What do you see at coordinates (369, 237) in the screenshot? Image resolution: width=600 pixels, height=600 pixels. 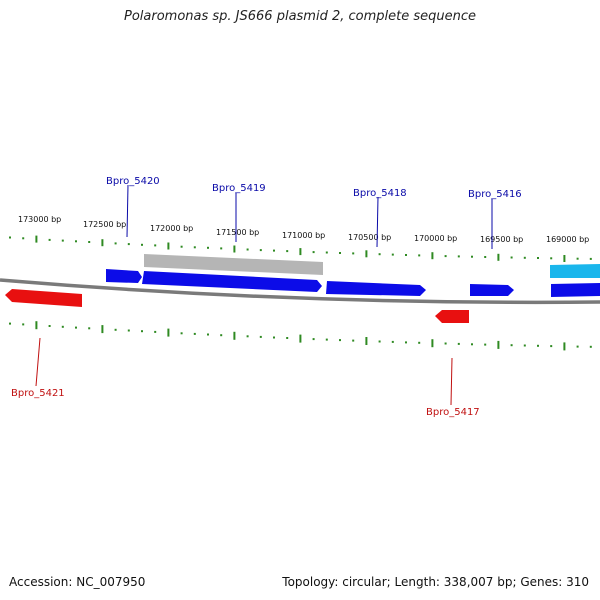 I see `scale-label-170500: 170500 bp` at bounding box center [369, 237].